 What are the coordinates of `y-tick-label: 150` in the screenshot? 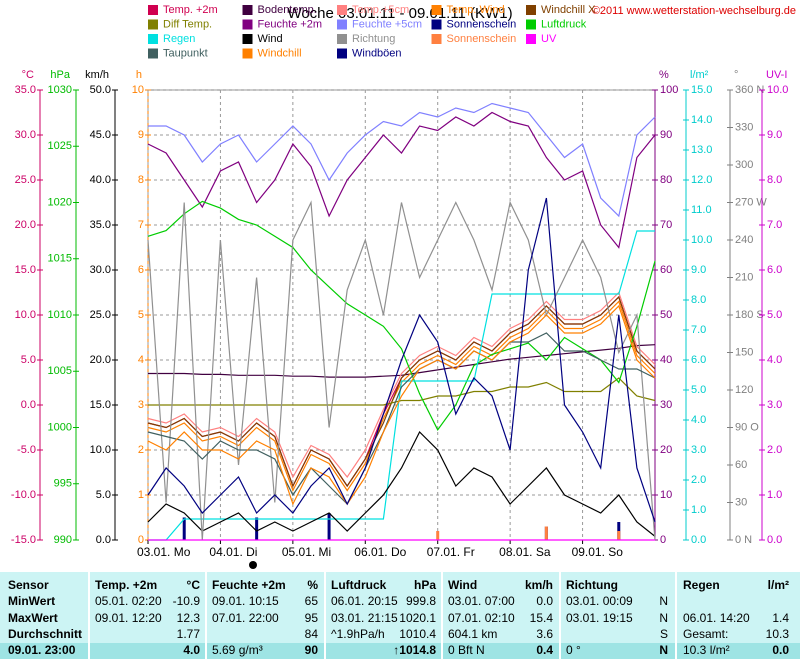 It's located at (744, 352).